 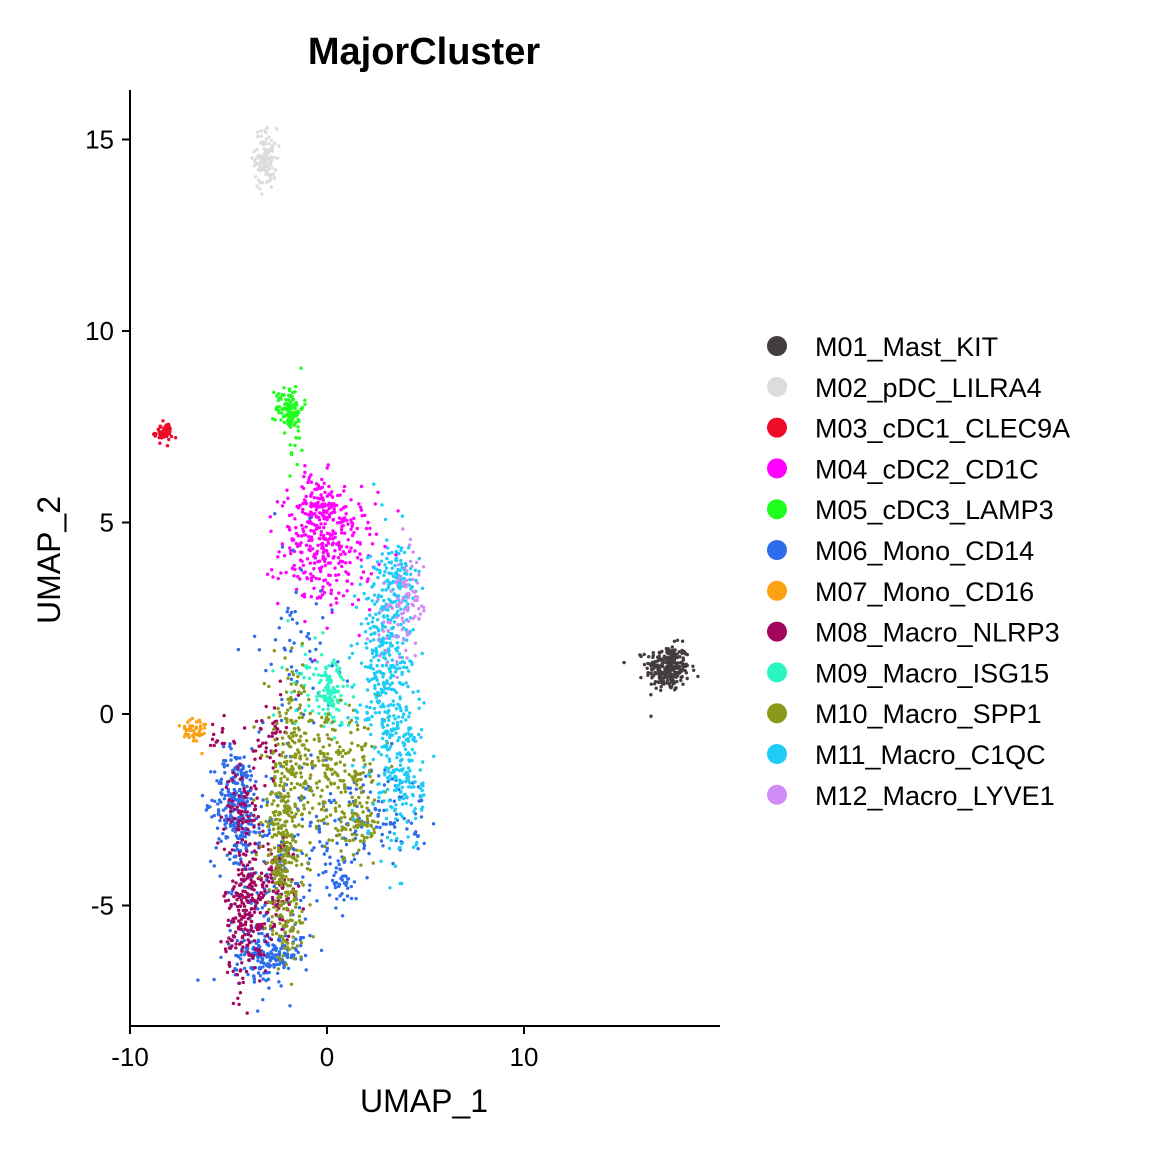 What do you see at coordinates (777, 386) in the screenshot?
I see `legend-marker` at bounding box center [777, 386].